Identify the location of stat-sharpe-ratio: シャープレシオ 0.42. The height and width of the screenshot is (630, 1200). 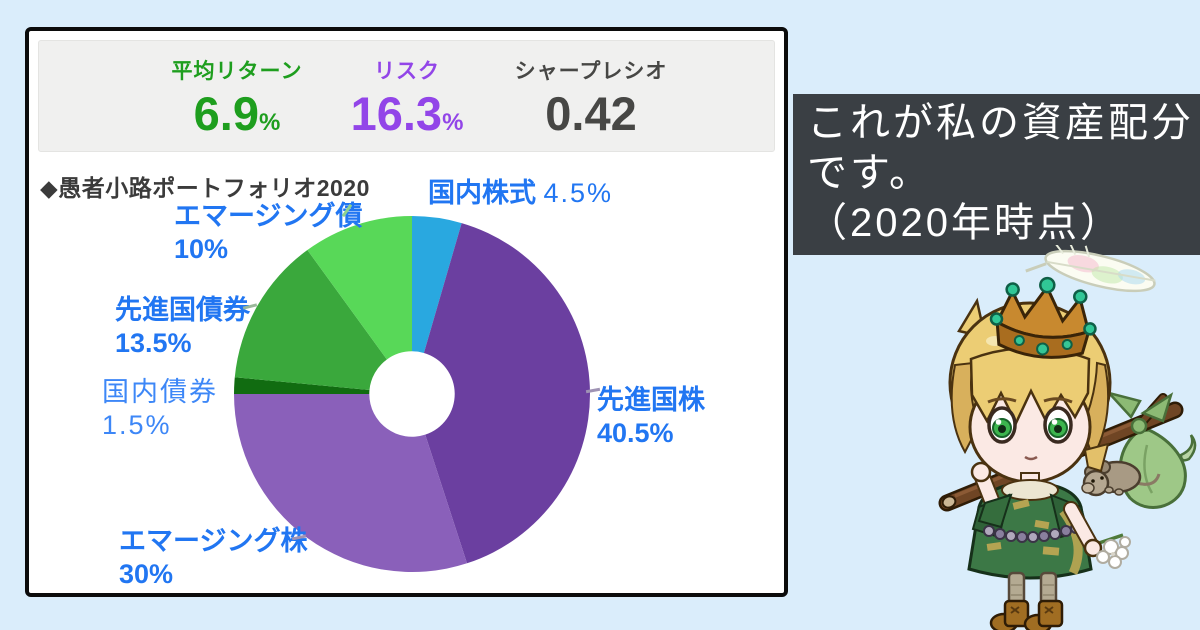
(591, 96).